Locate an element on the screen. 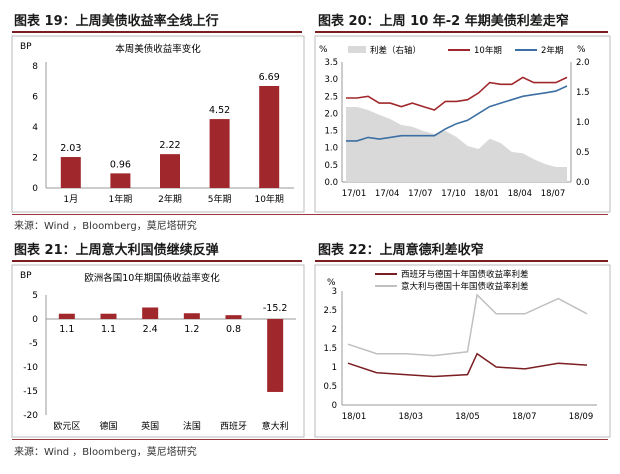 The height and width of the screenshot is (474, 620). chart-19-ylabel: BP is located at coordinates (26, 47).